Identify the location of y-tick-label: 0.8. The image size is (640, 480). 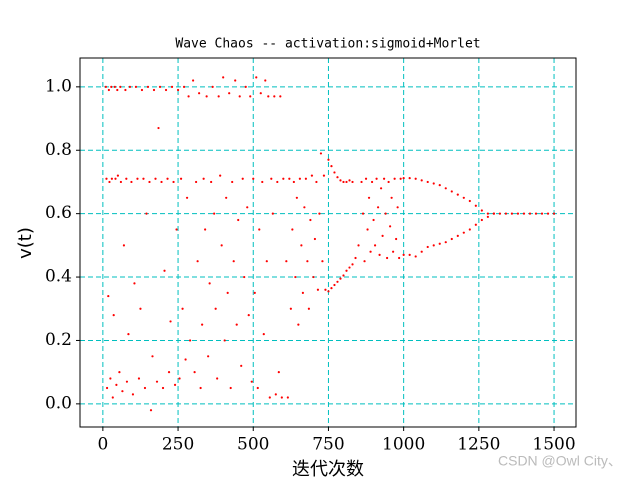
(58, 150).